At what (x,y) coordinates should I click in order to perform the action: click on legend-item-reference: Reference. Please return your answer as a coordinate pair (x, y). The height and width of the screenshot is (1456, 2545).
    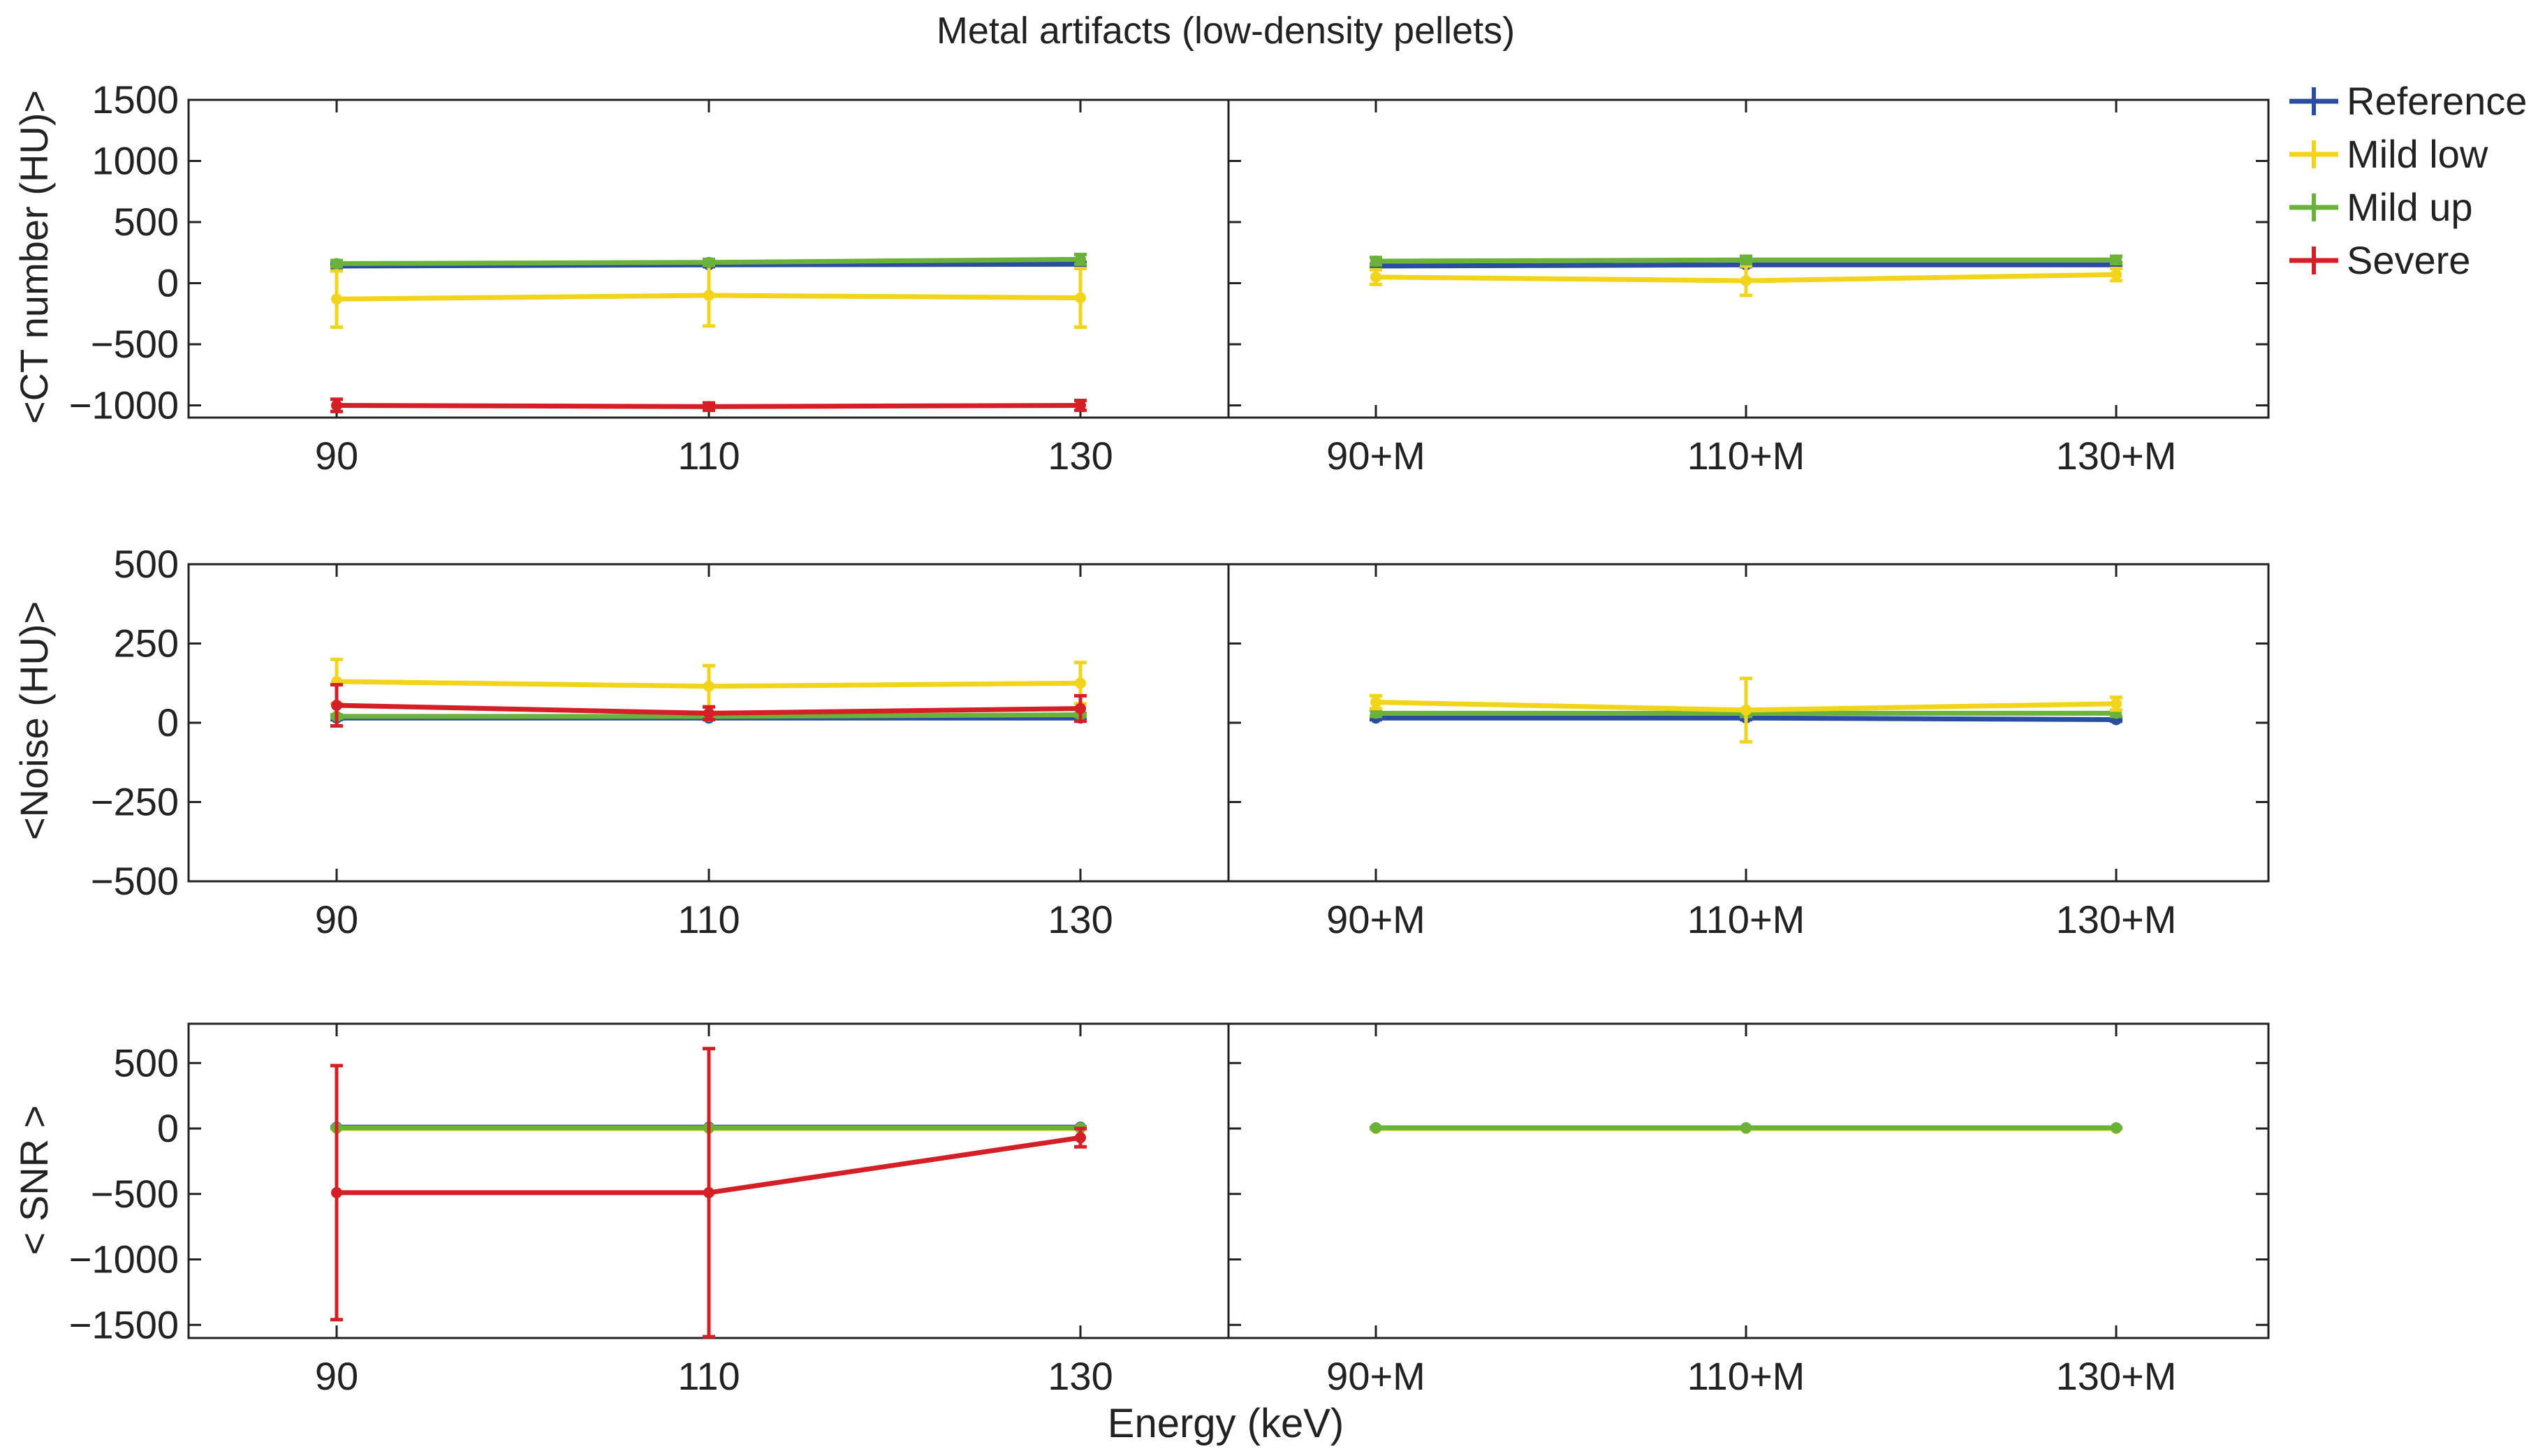
    Looking at the image, I should click on (2408, 101).